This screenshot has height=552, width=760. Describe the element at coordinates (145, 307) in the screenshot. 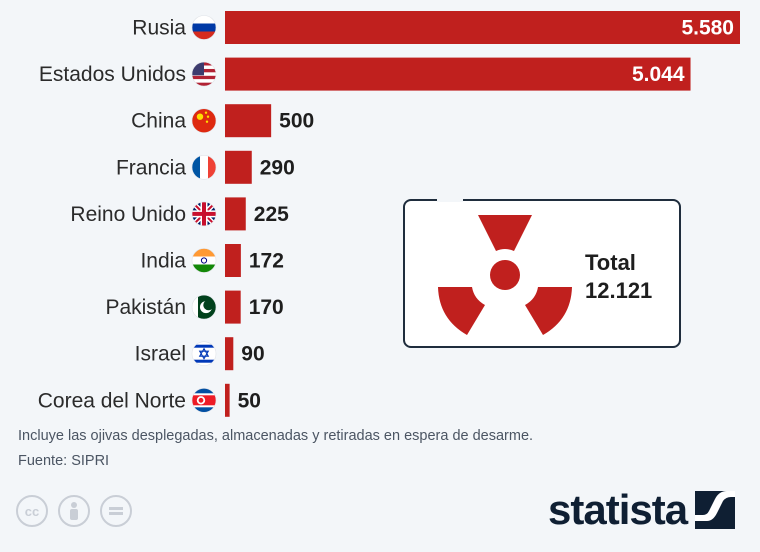

I see `category-label: Pakistán` at that location.